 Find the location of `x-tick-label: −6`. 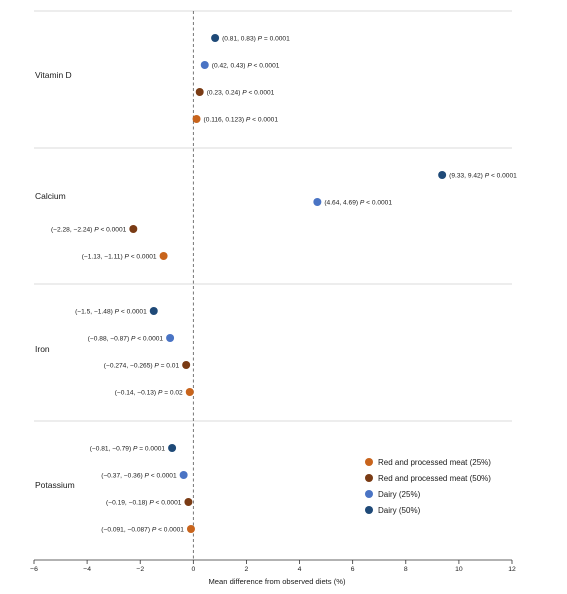

x-tick-label: −6 is located at coordinates (34, 569).